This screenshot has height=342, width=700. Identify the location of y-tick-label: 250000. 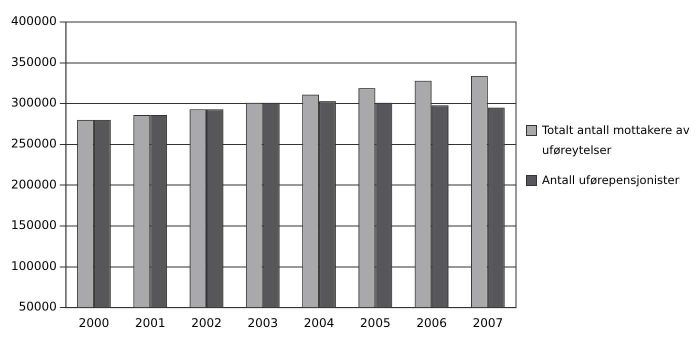
(33, 143).